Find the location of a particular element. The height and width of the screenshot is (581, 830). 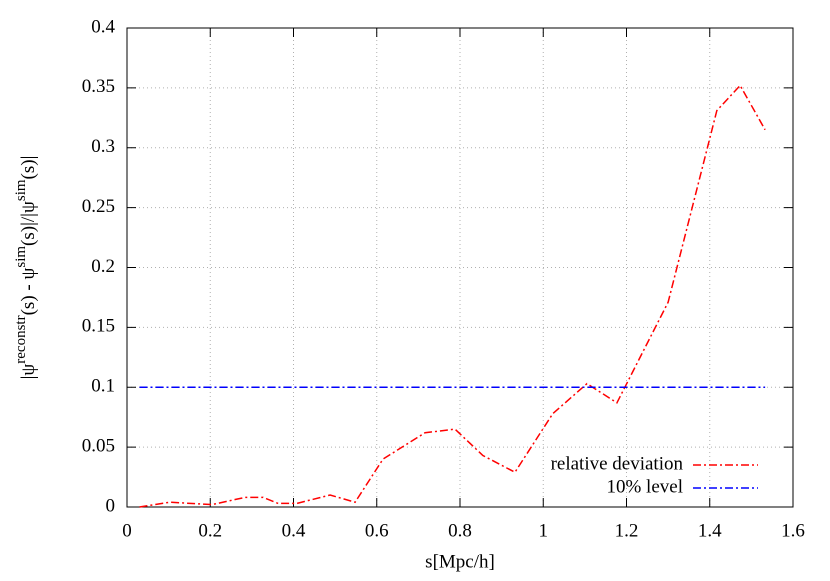

x-tick-label: 0.2 is located at coordinates (210, 530).